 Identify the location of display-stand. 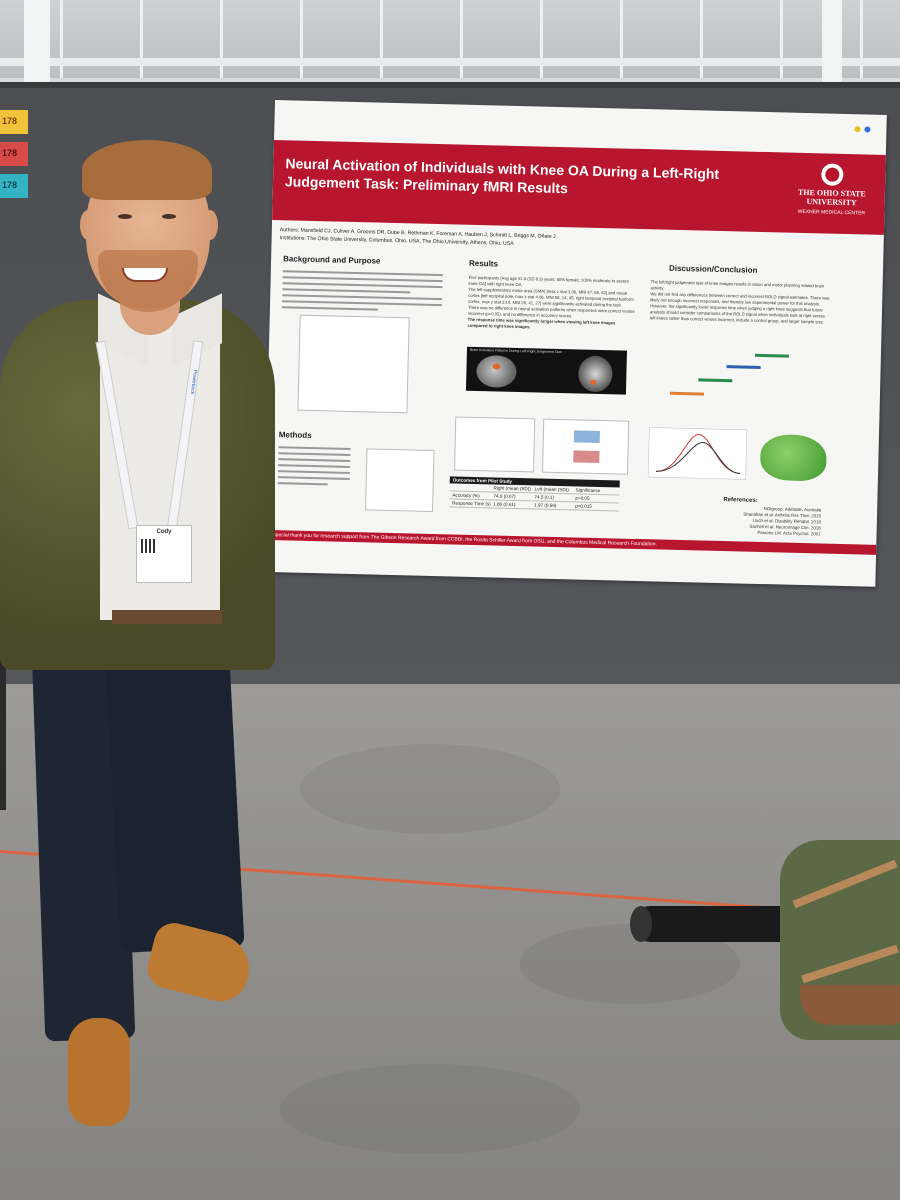
(20, 725).